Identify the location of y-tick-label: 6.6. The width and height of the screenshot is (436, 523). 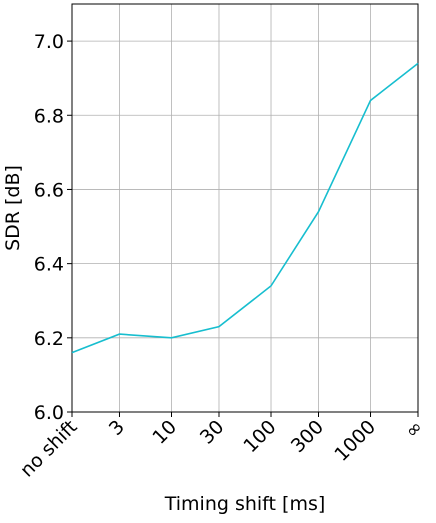
(49, 190).